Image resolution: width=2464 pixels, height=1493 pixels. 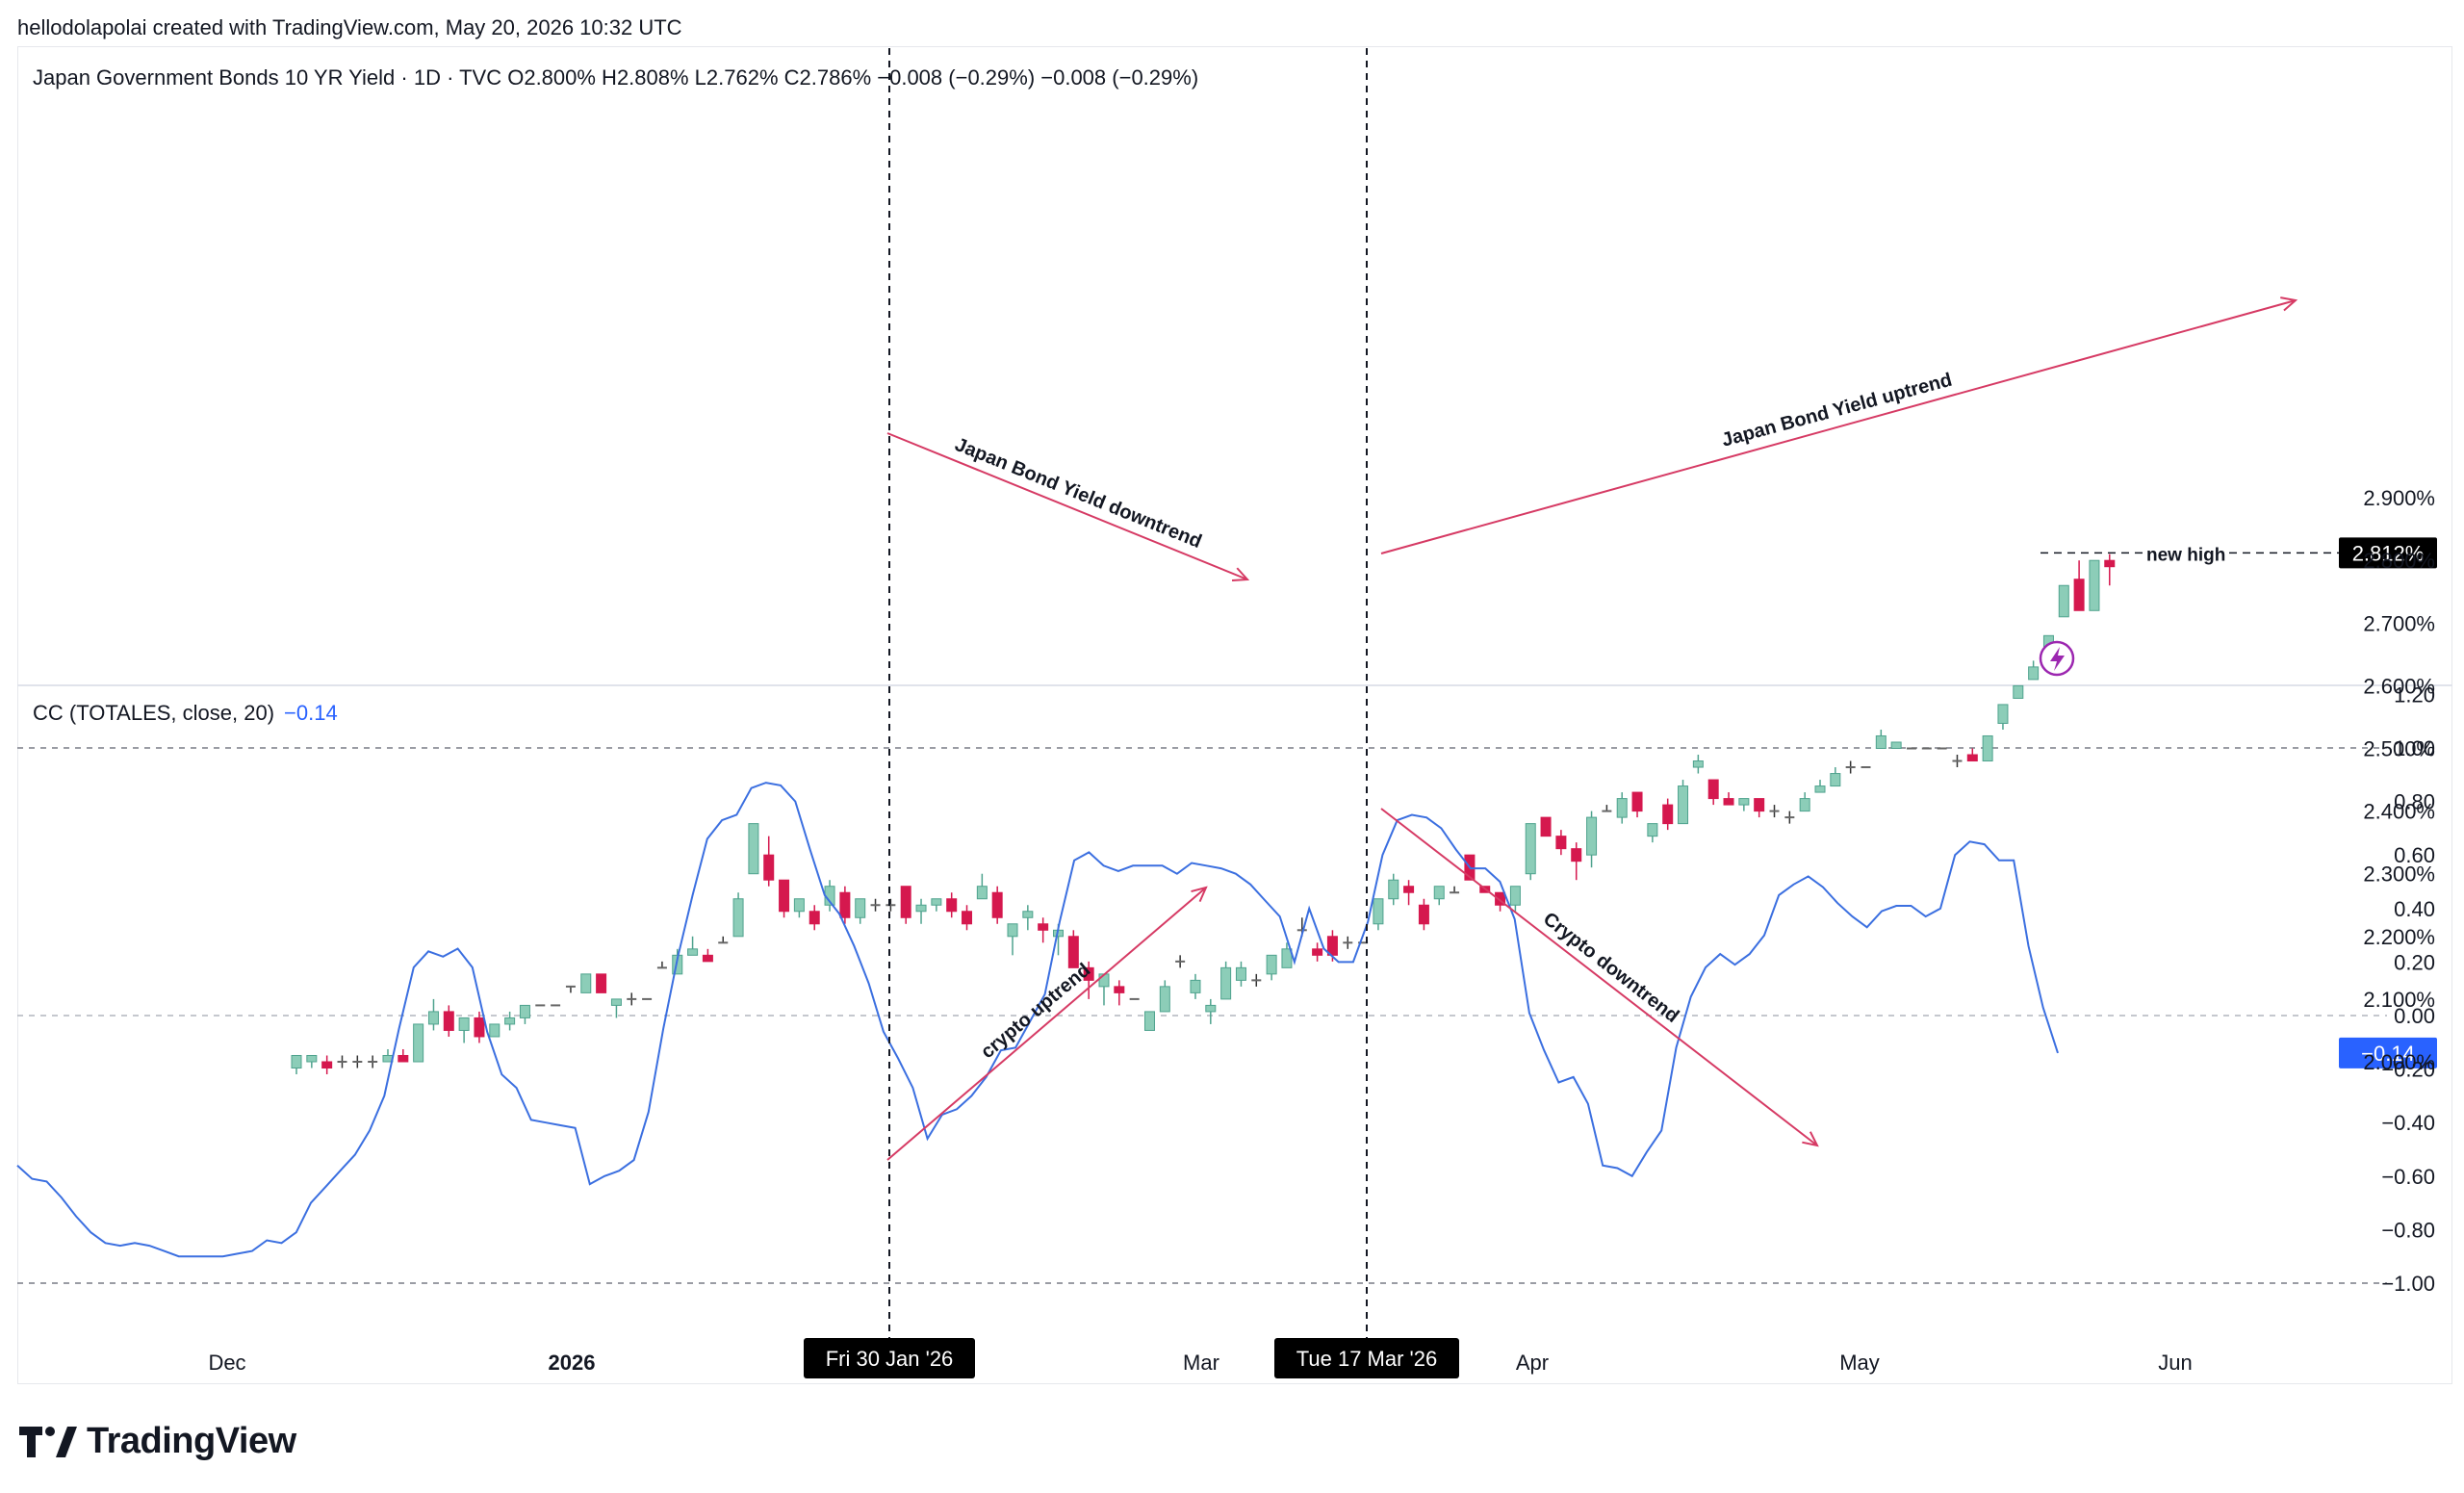 I want to click on price-axis-tick: 2.500%, so click(x=2399, y=749).